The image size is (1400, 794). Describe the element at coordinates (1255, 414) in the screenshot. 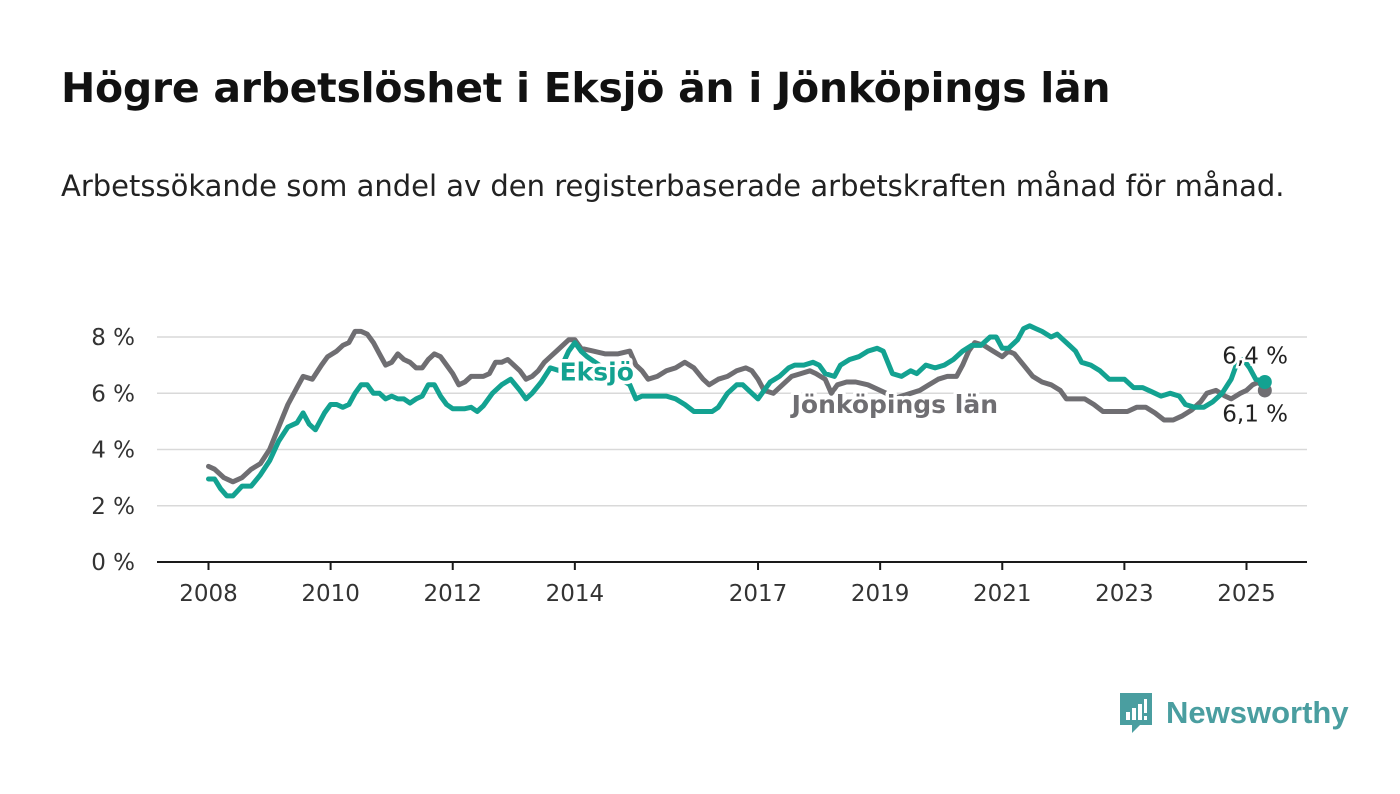

I see `end-label-jonkopings-lan: 6,1 %` at that location.